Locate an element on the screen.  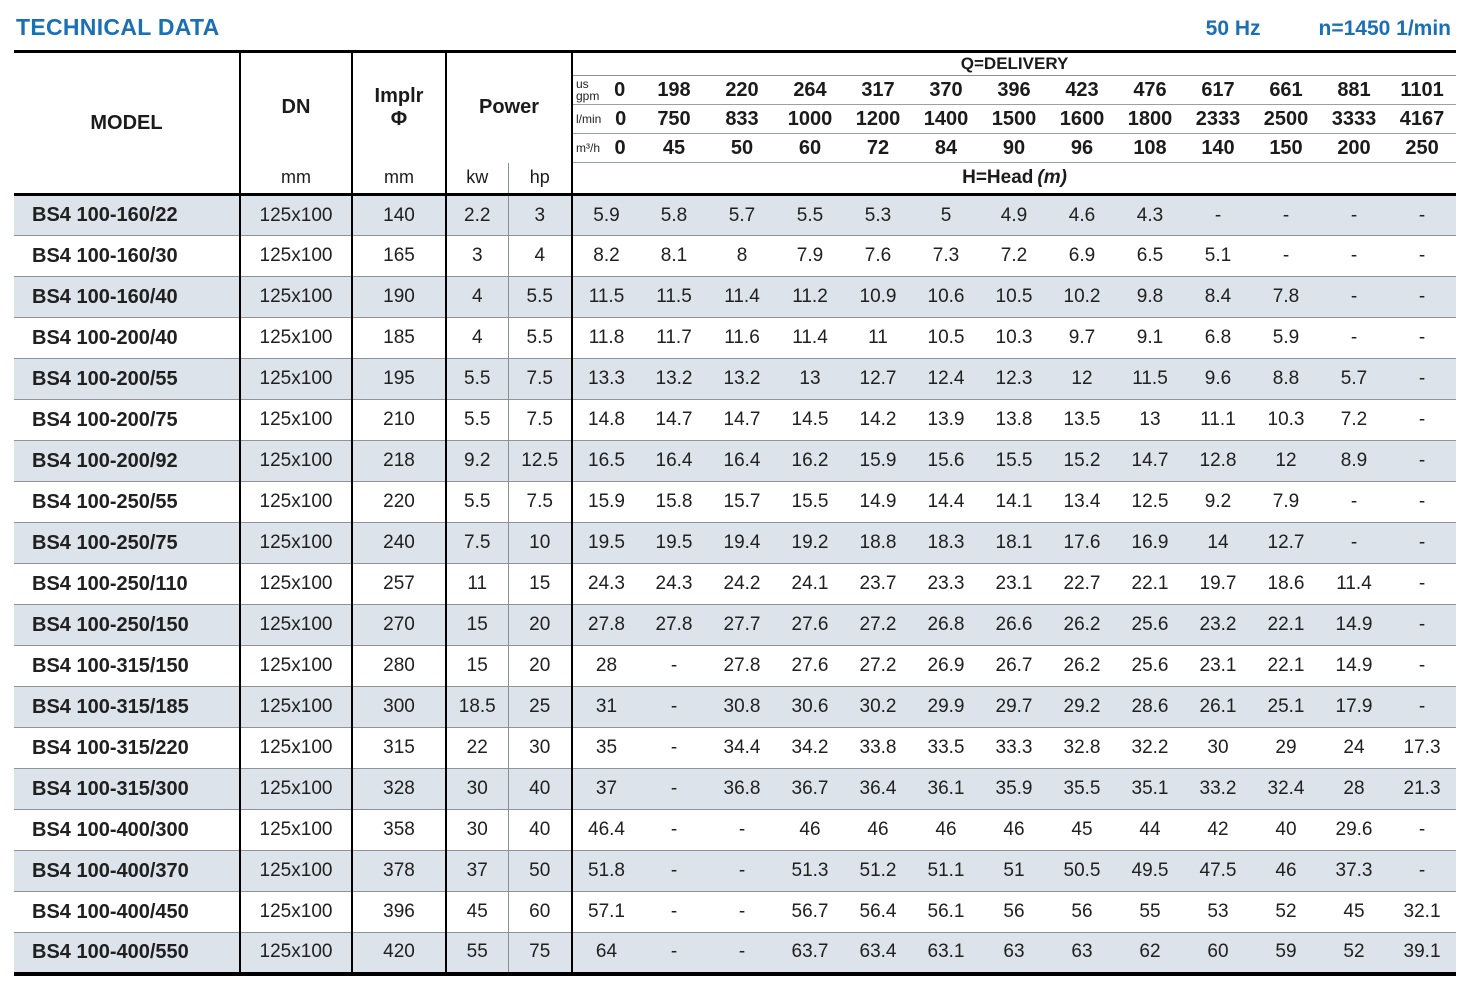
impeller-unit: mm is located at coordinates (399, 179).